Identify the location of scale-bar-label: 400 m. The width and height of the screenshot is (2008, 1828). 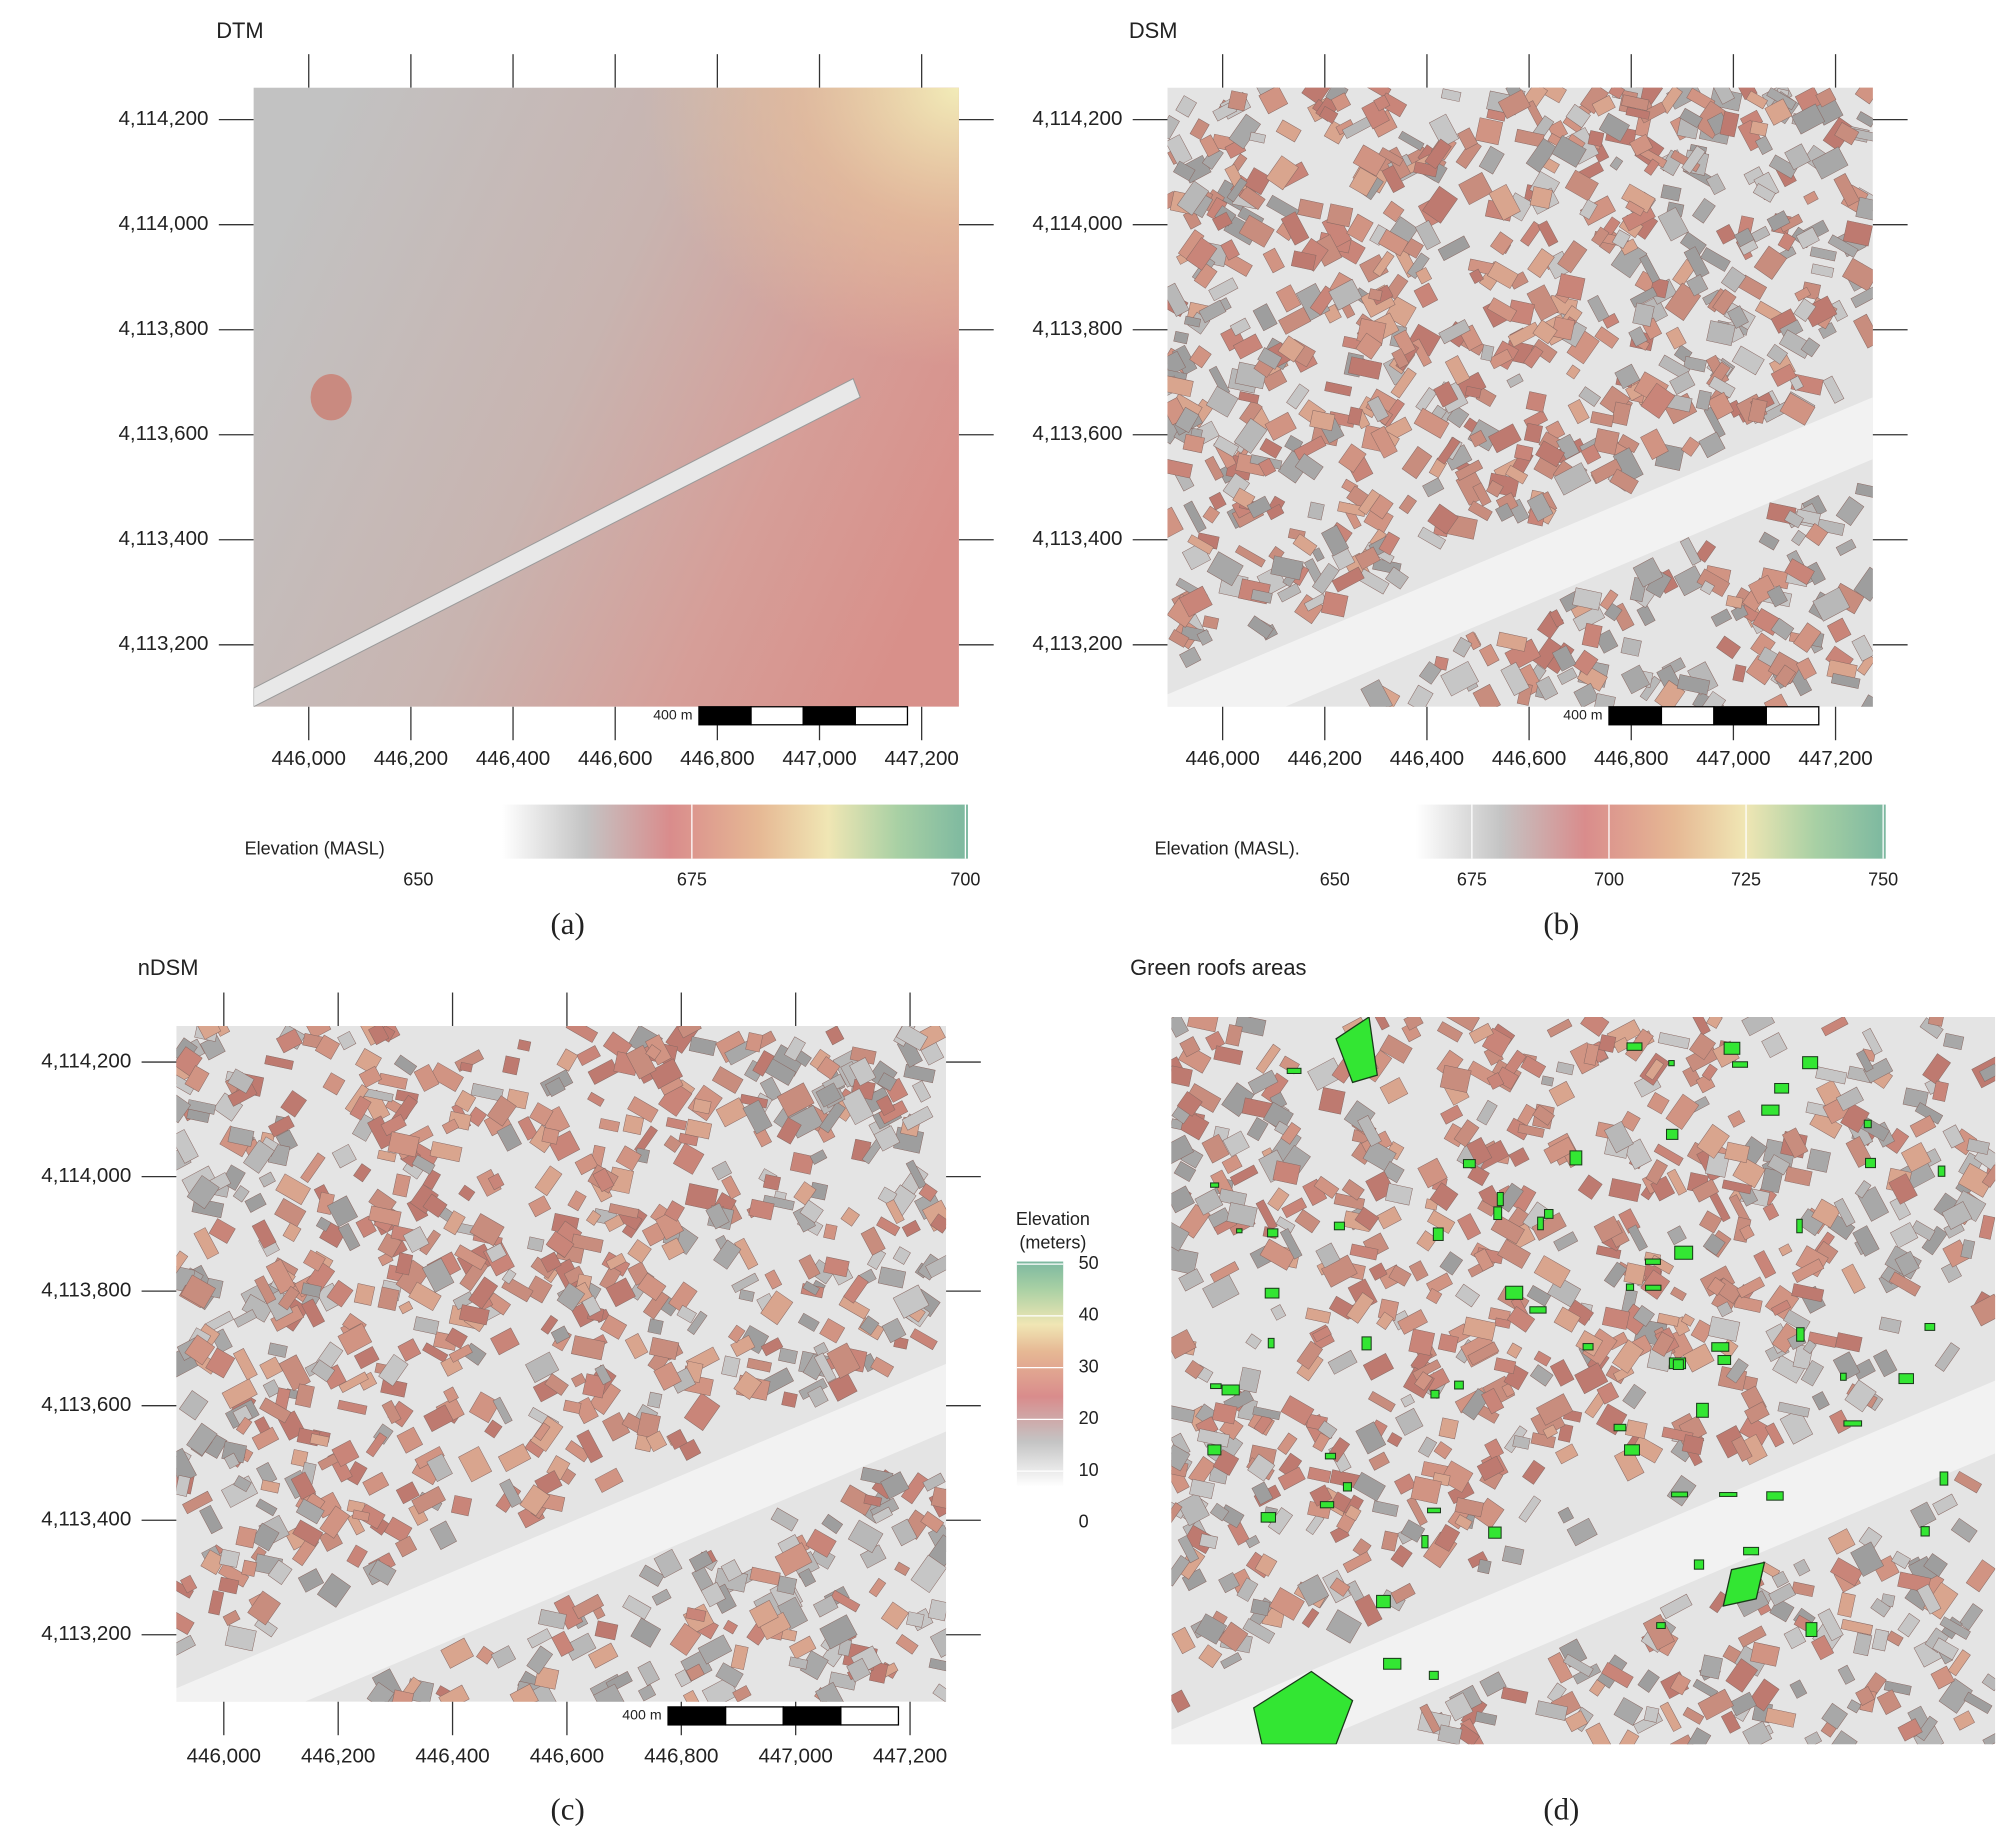
(672, 715).